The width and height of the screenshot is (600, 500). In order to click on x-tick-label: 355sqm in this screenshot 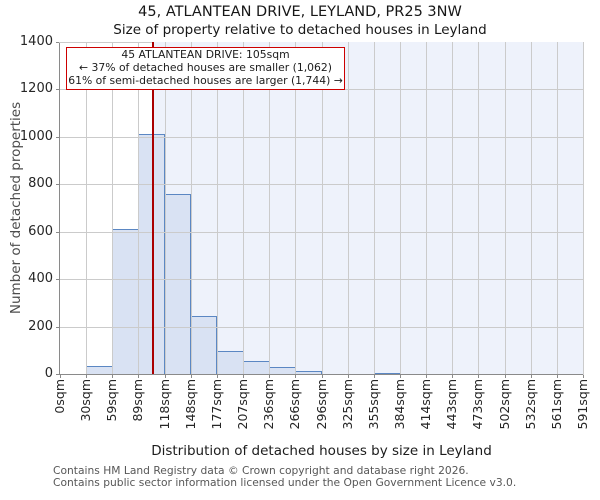, I will do `click(373, 404)`.